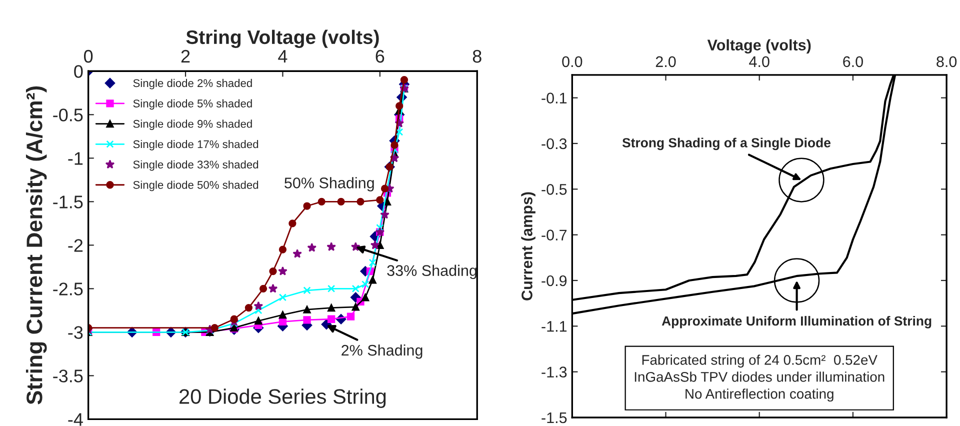  What do you see at coordinates (192, 104) in the screenshot?
I see `legend-label: Single diode 5% shaded` at bounding box center [192, 104].